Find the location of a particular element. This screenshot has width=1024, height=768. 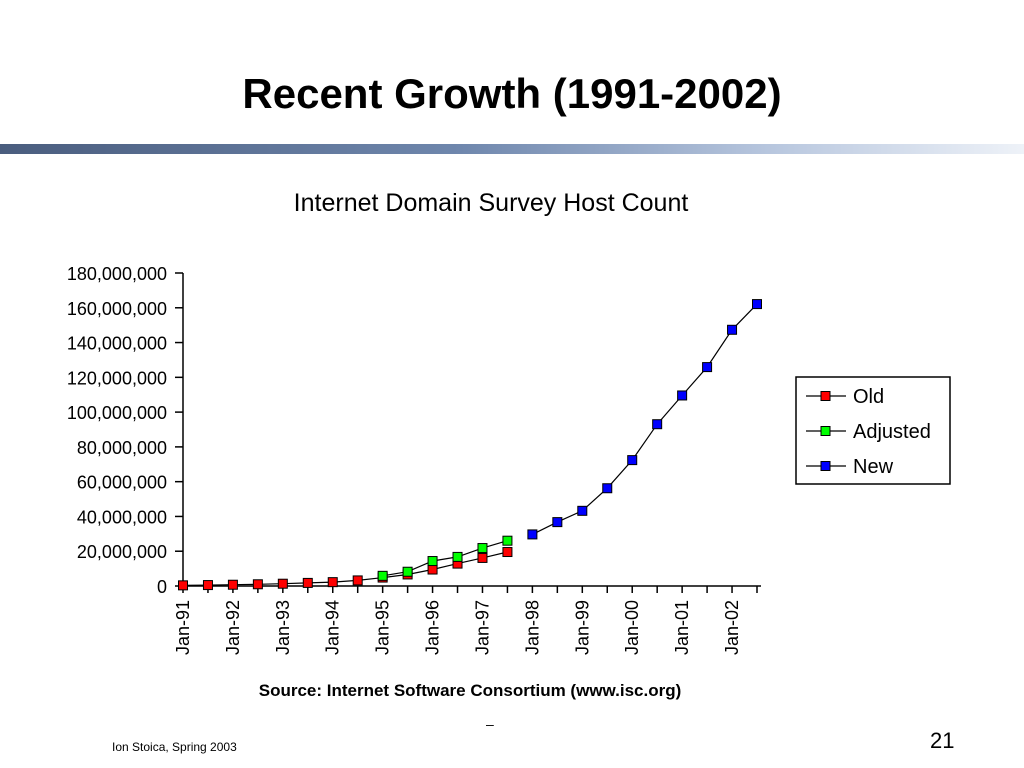

series-line-new is located at coordinates (645, 419).